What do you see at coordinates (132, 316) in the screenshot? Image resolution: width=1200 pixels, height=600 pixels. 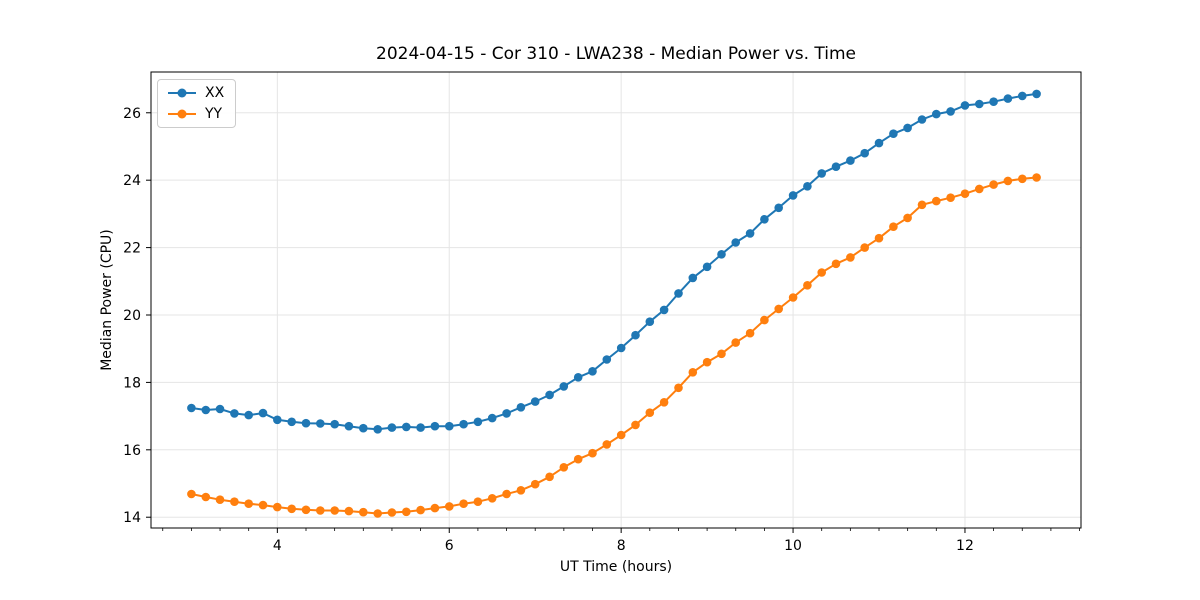 I see `svg-text: 20` at bounding box center [132, 316].